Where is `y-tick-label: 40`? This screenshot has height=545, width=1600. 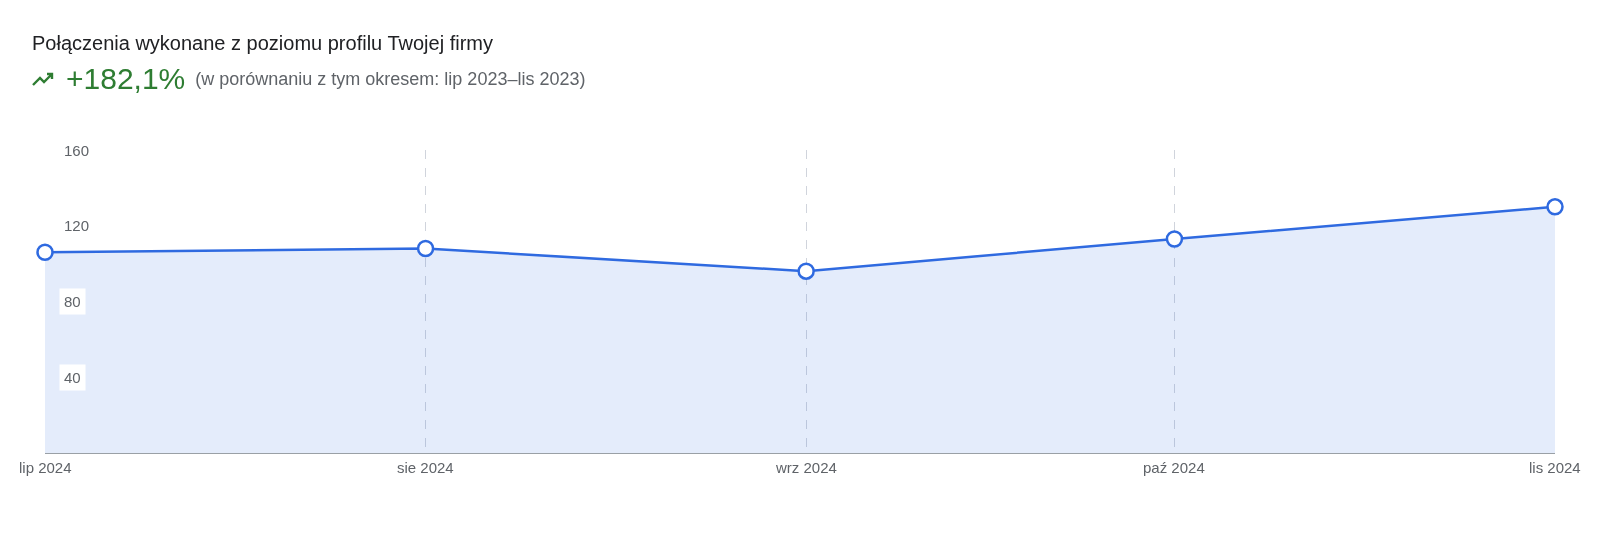 y-tick-label: 40 is located at coordinates (72, 377).